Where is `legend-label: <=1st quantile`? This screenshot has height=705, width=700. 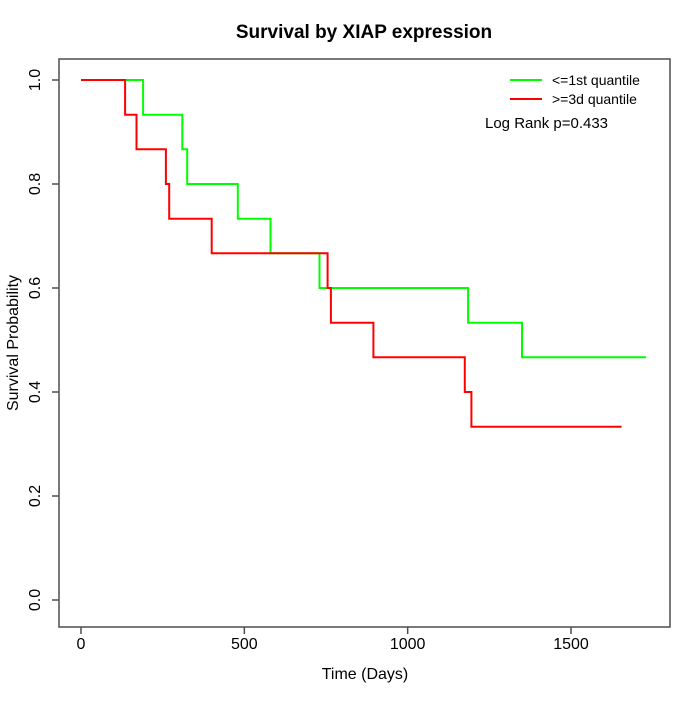 legend-label: <=1st quantile is located at coordinates (596, 80).